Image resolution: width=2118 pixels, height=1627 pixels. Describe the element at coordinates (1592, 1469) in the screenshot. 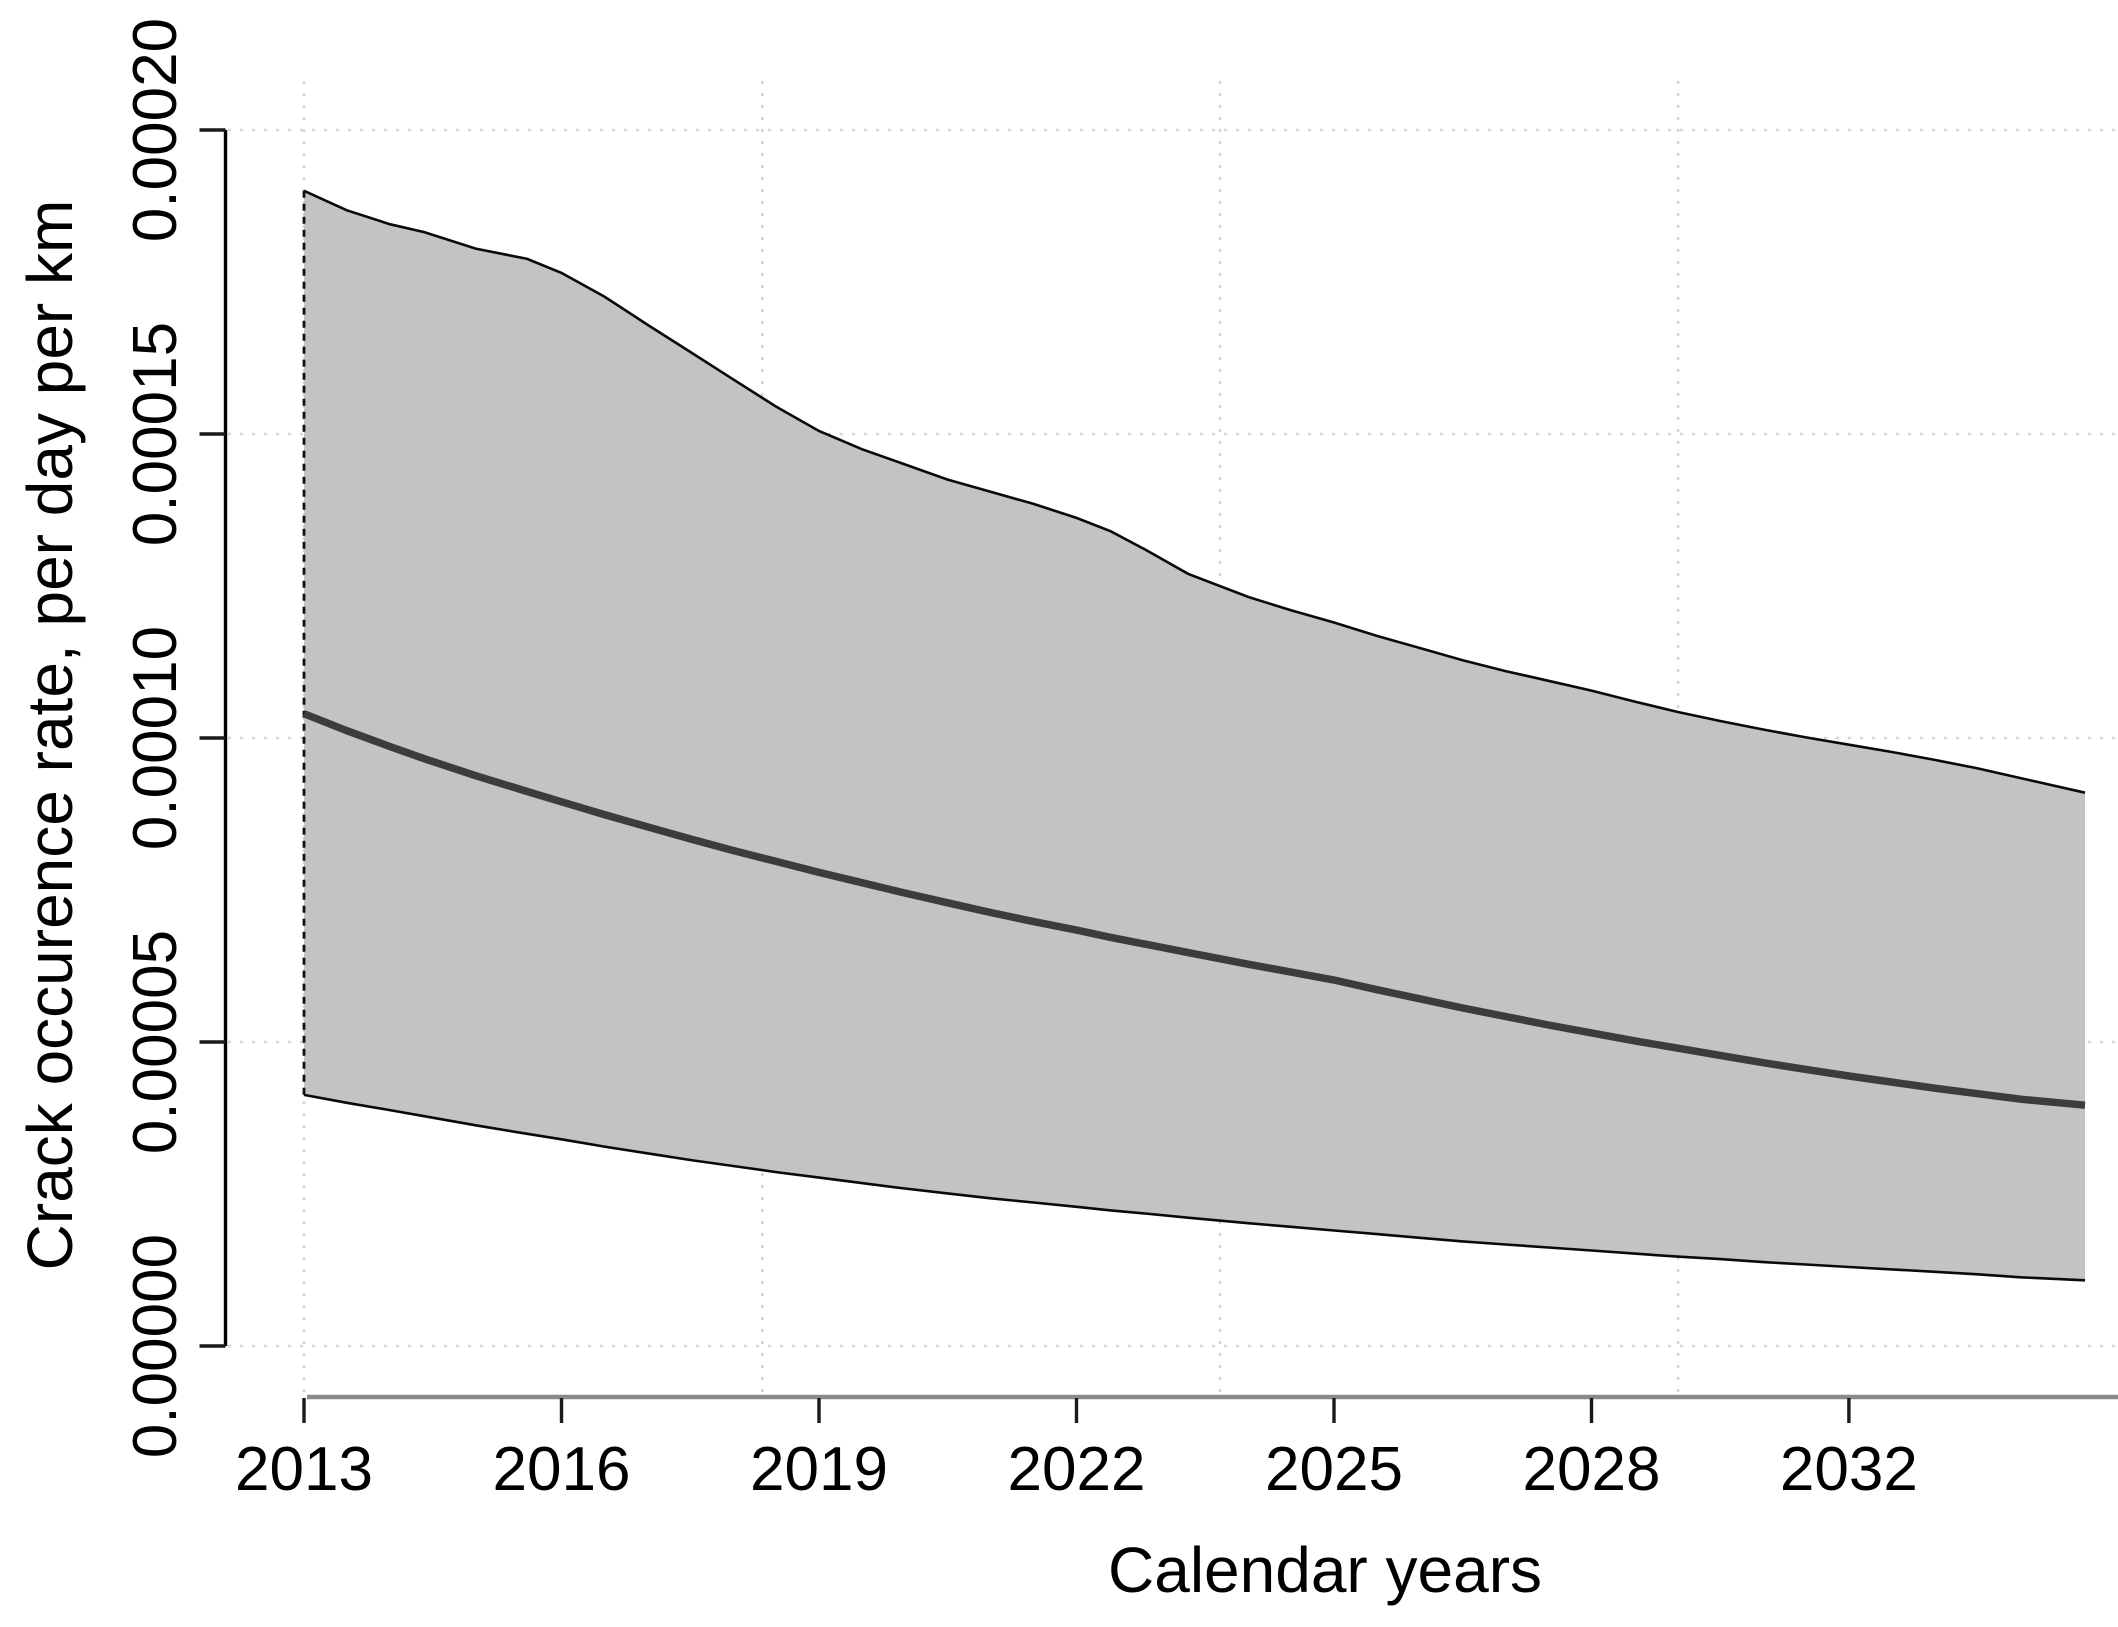

I see `x-tick-label: 2028` at that location.